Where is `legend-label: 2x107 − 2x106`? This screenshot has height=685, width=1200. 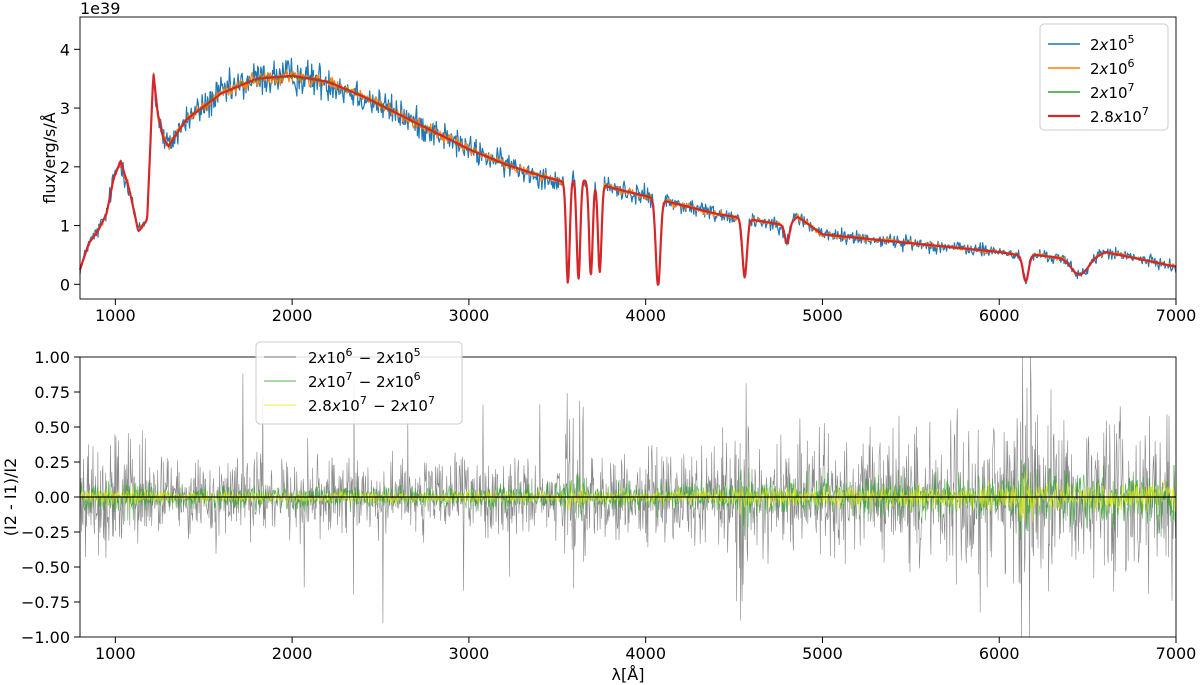
legend-label: 2x107 − 2x106 is located at coordinates (365, 380).